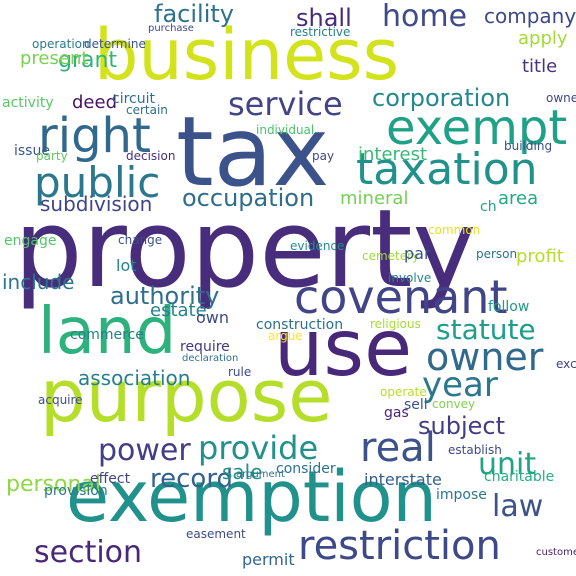  I want to click on word-change: change, so click(140, 240).